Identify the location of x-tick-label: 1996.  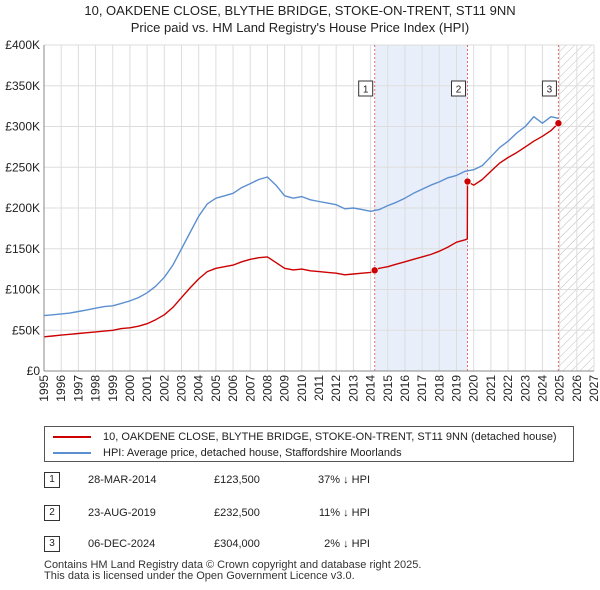
(61, 388).